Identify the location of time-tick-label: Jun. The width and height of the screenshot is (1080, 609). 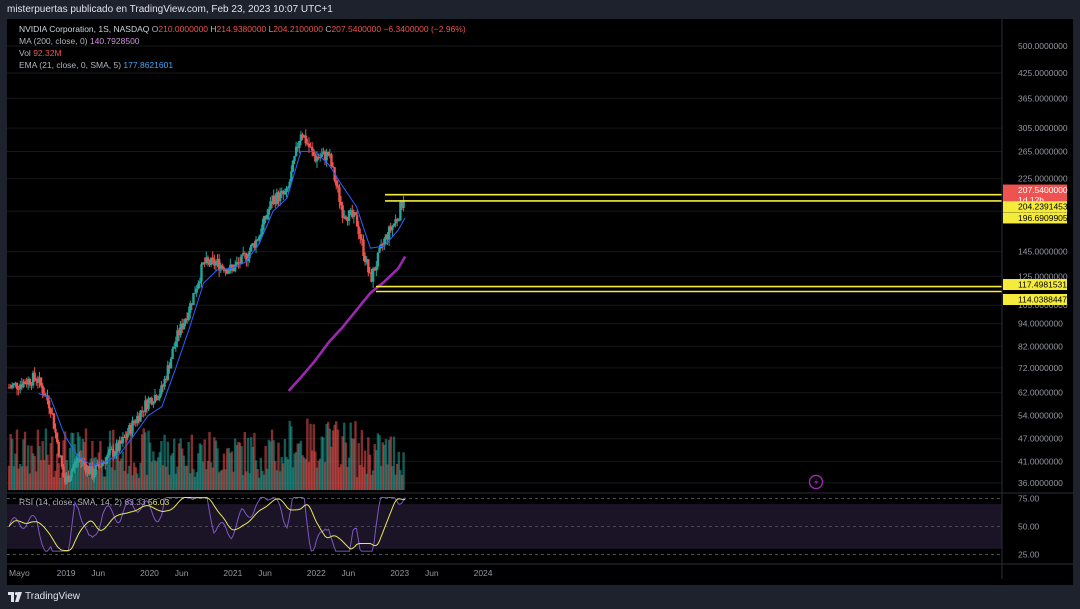
(349, 573).